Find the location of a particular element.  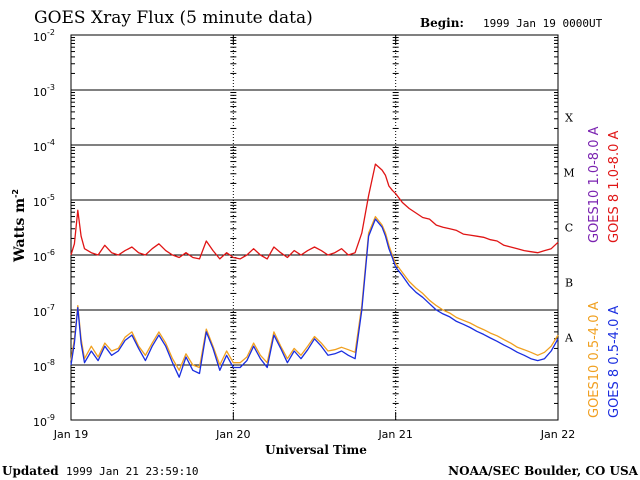

y-tick-label-exponent: -3 is located at coordinates (51, 87).